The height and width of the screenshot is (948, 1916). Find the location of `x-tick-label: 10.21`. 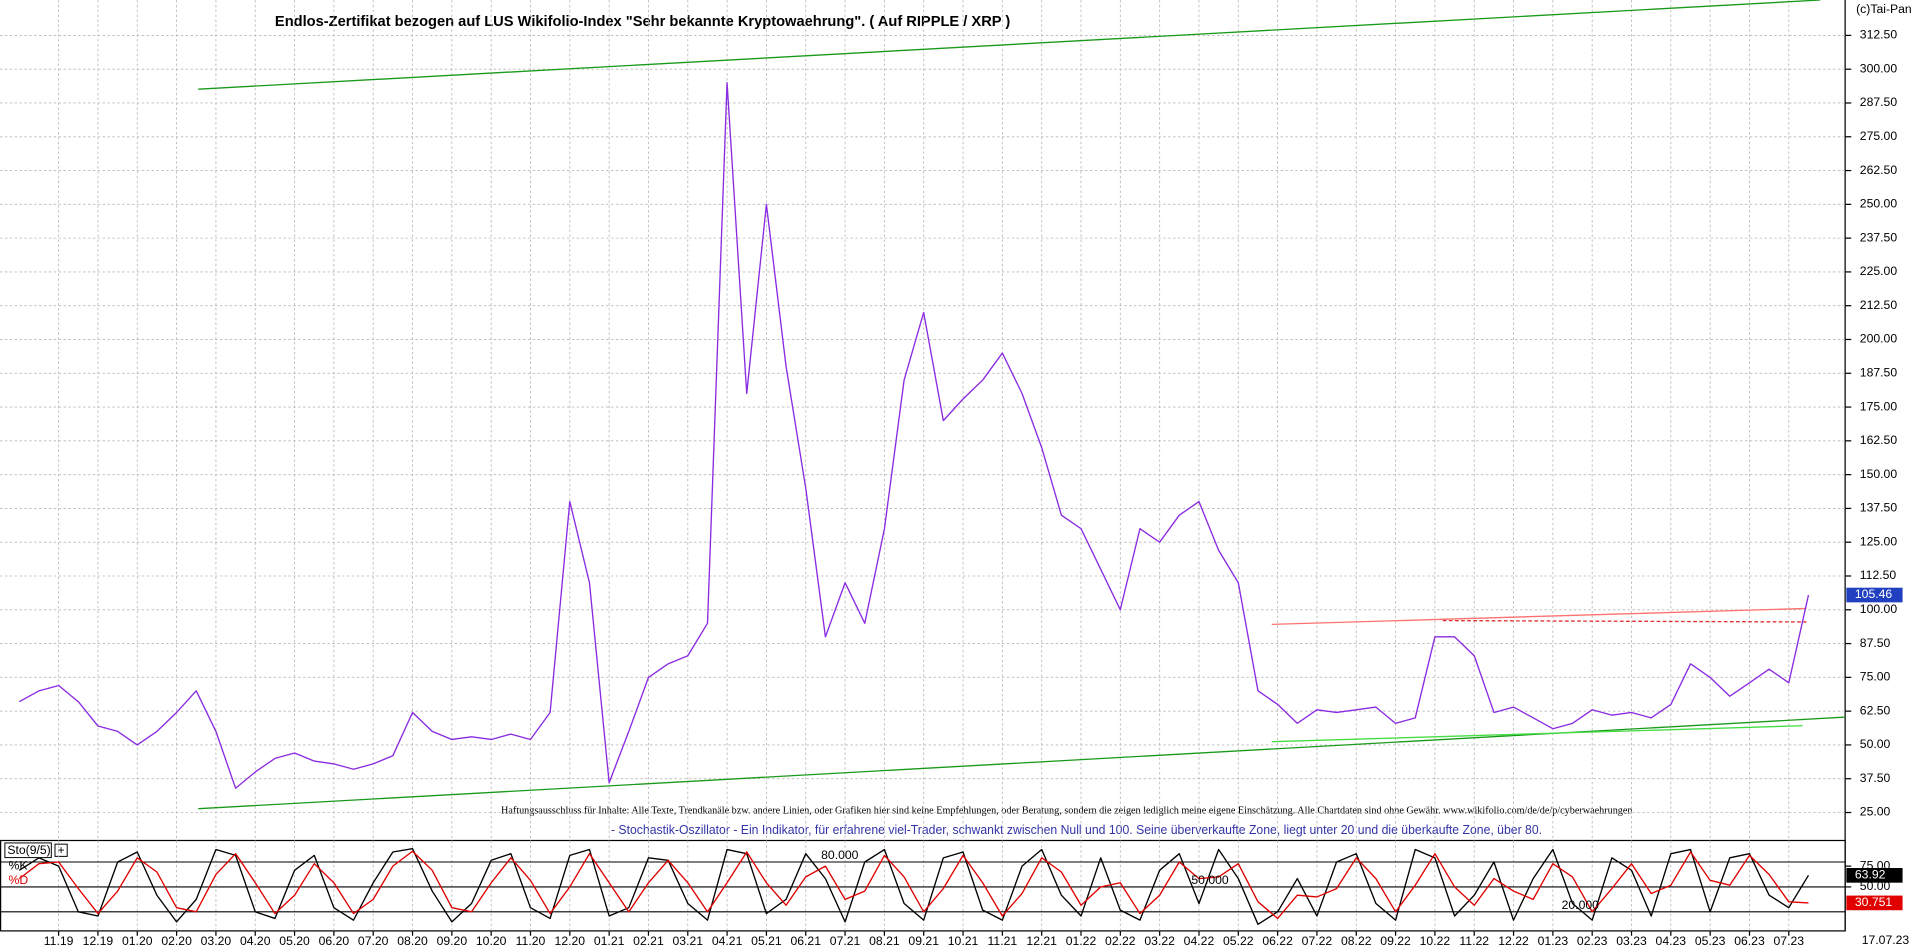

x-tick-label: 10.21 is located at coordinates (963, 941).